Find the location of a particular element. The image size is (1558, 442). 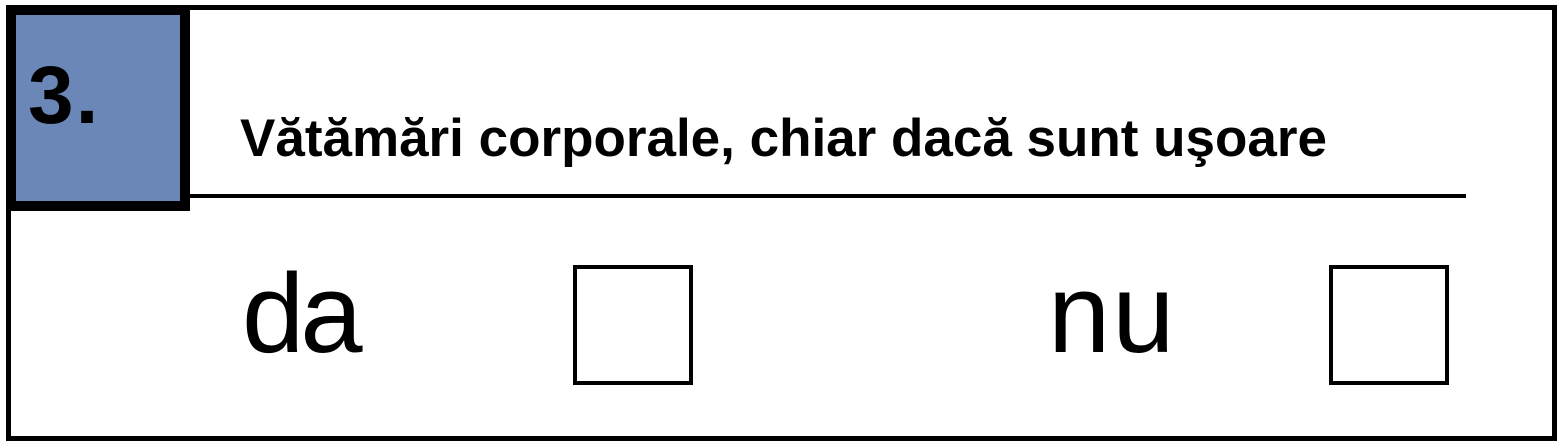

no-label: nu is located at coordinates (1112, 313).